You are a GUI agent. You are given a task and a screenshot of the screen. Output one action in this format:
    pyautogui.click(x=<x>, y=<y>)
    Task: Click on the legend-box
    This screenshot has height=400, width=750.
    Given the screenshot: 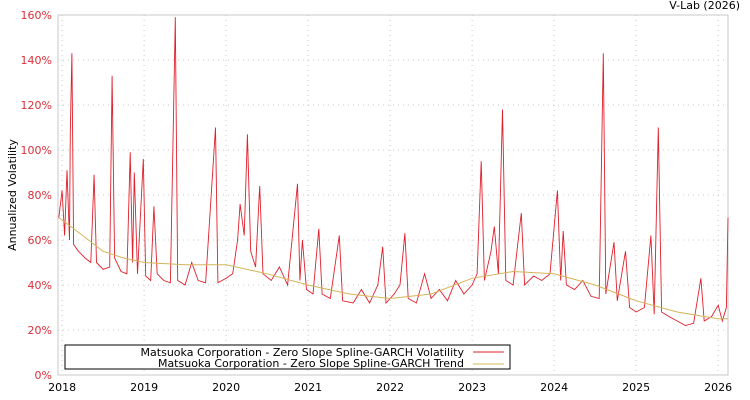 What is the action you would take?
    pyautogui.click(x=287, y=357)
    